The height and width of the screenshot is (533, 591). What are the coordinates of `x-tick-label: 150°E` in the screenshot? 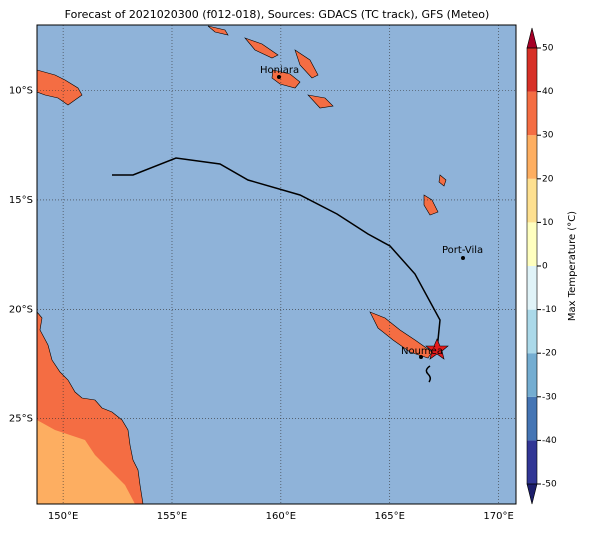 It's located at (63, 516).